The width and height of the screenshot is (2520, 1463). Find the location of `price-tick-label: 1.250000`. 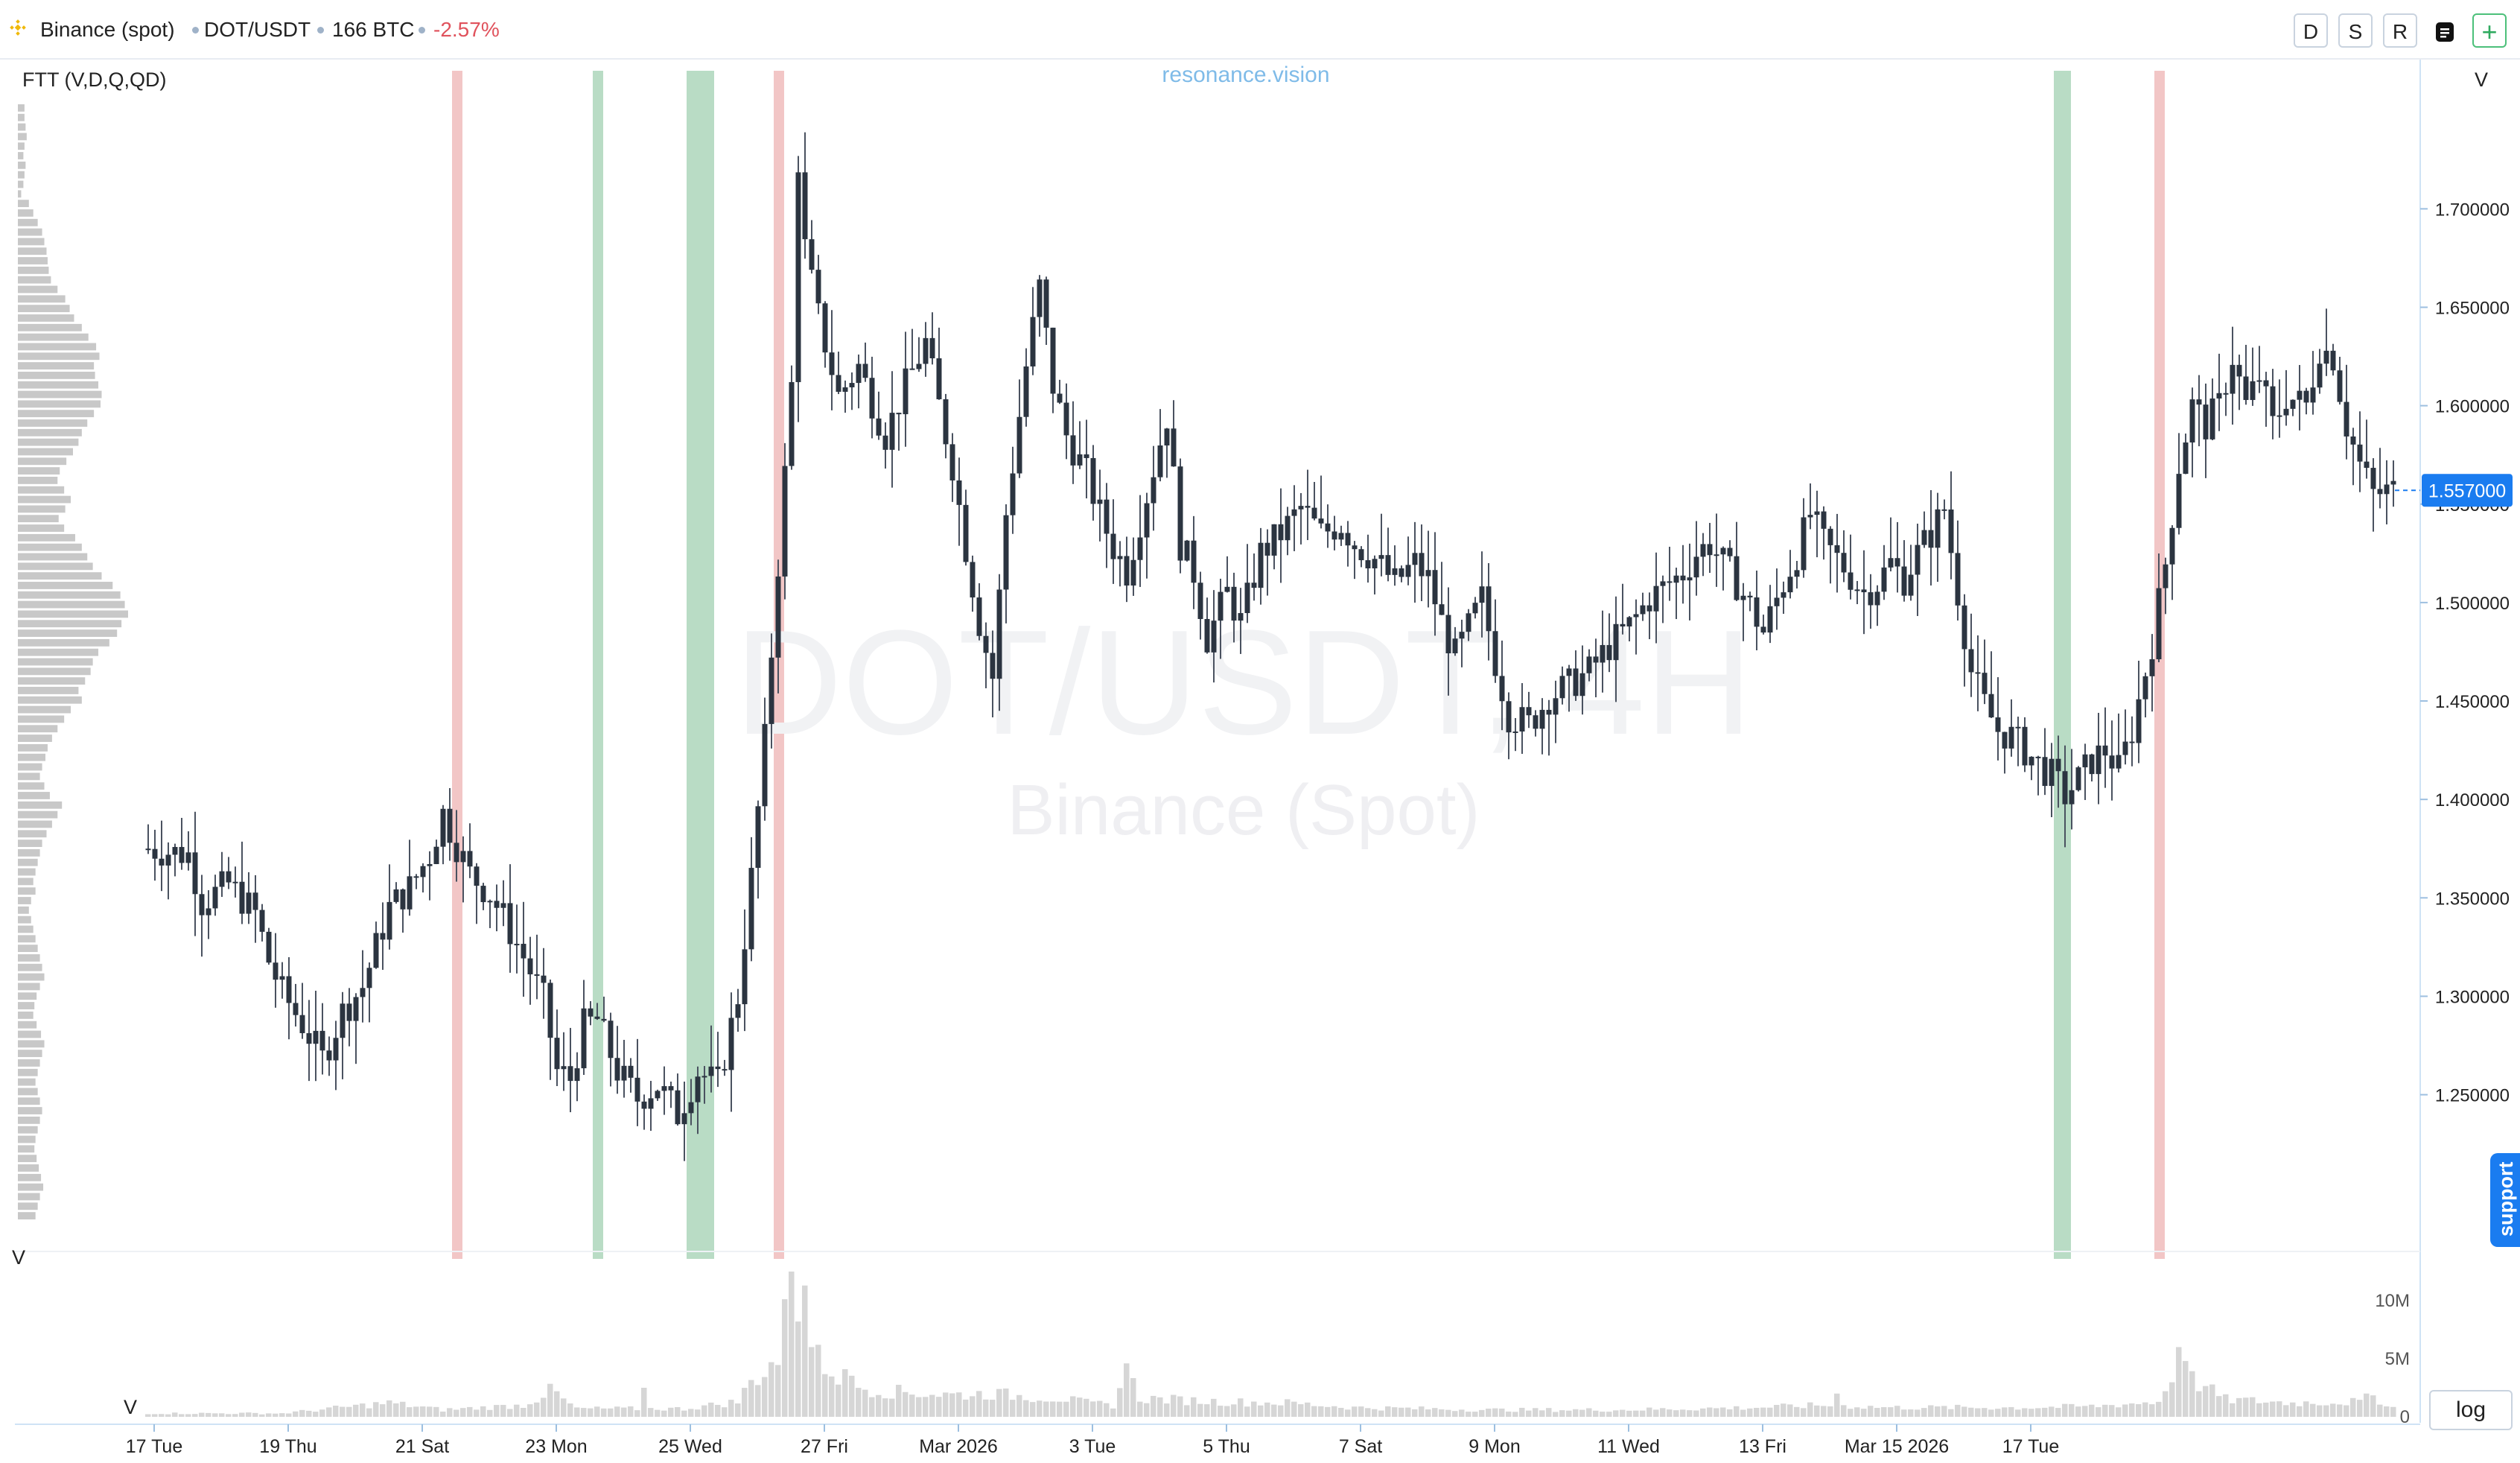

price-tick-label: 1.250000 is located at coordinates (2472, 1096).